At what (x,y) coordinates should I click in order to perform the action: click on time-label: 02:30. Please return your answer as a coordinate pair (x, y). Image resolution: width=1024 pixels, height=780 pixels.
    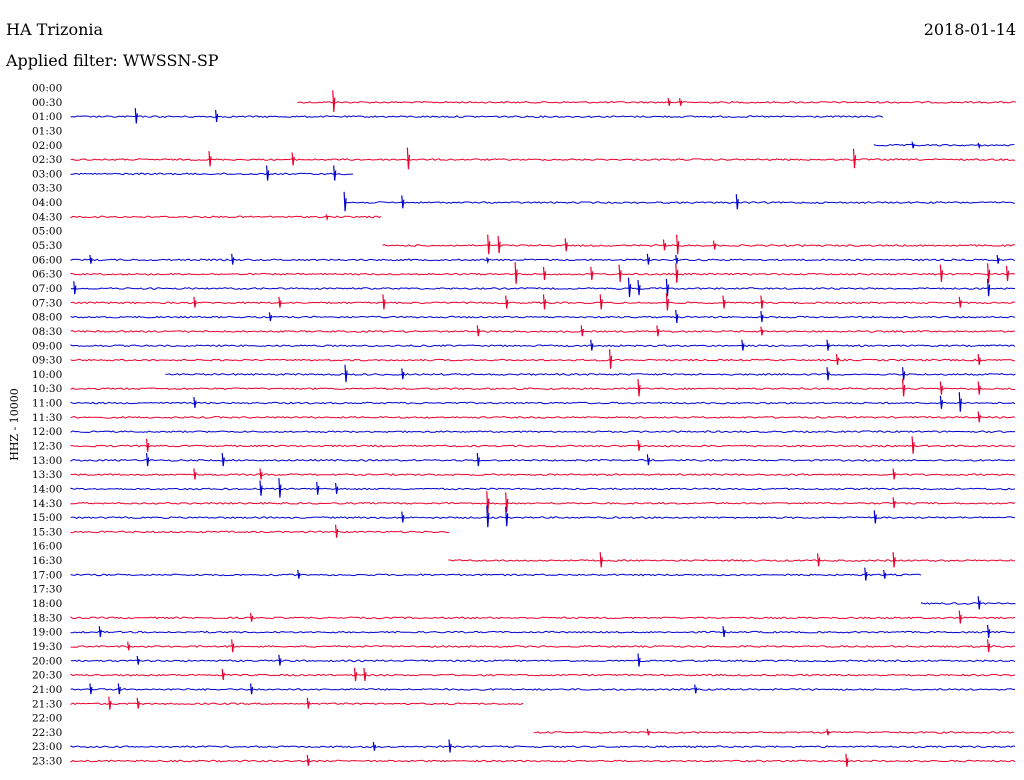
    Looking at the image, I should click on (47, 160).